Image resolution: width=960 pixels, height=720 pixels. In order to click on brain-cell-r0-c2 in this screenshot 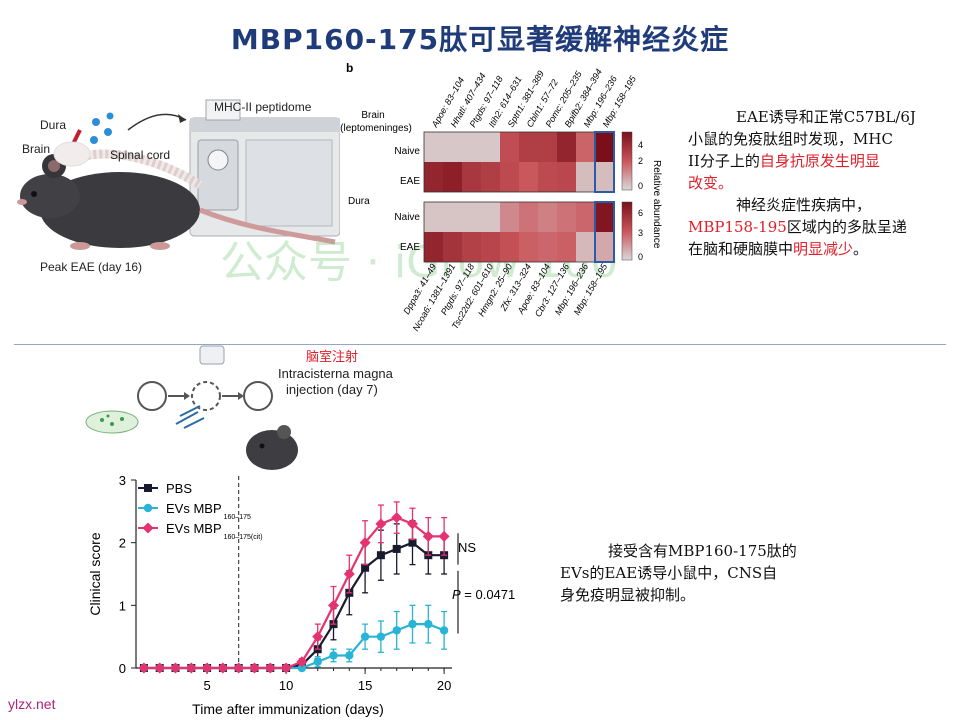, I will do `click(471, 147)`.